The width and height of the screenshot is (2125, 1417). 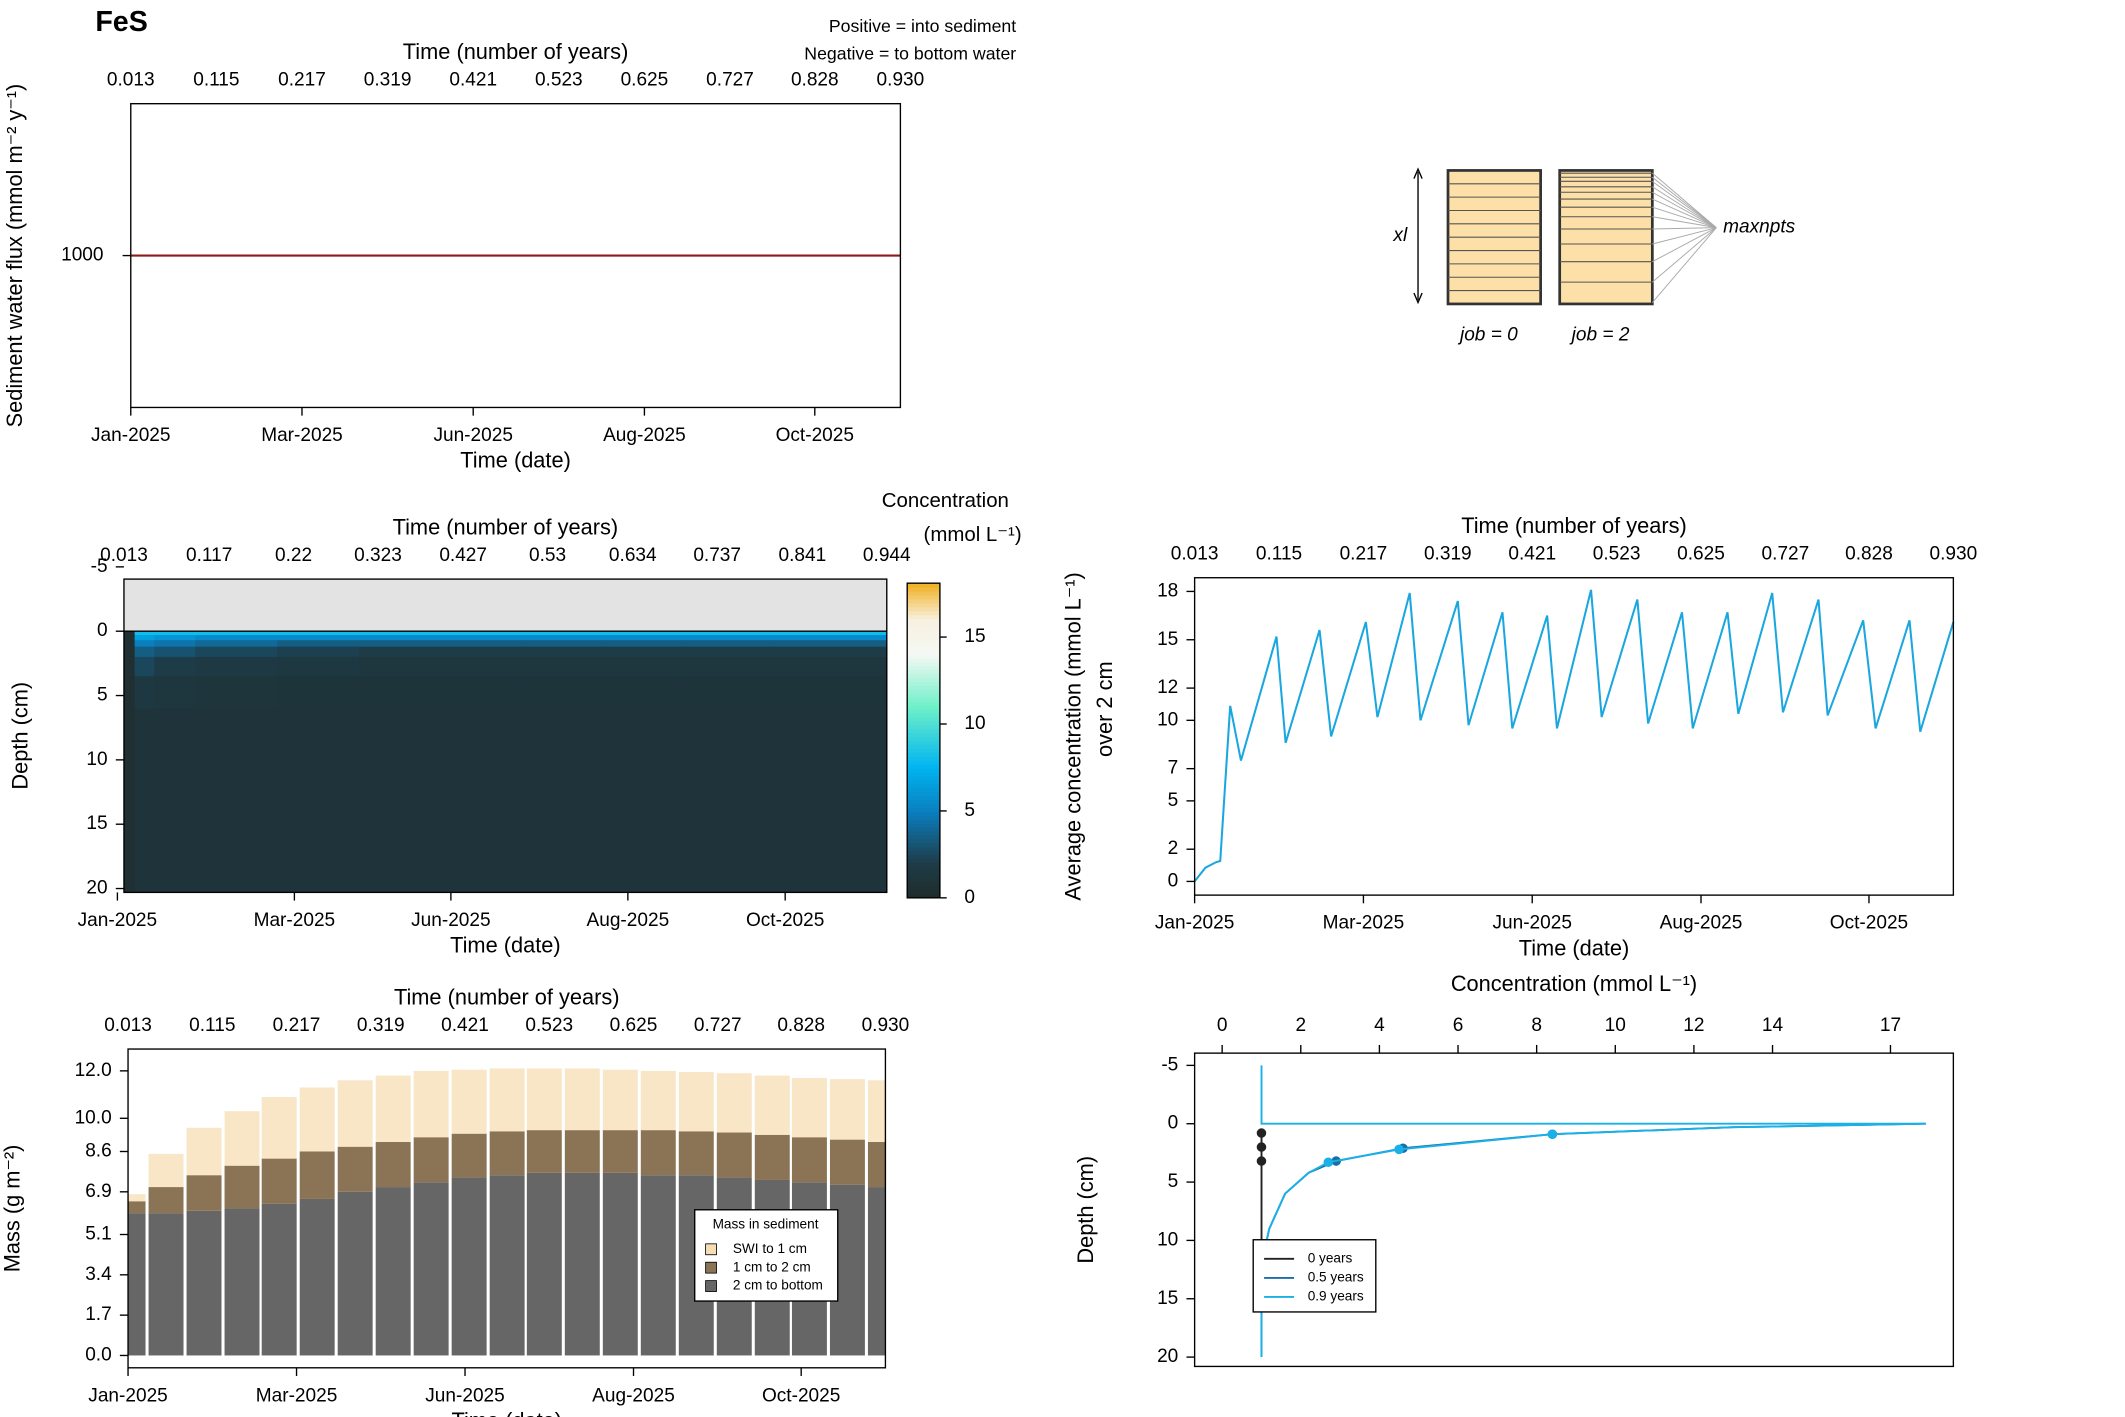 What do you see at coordinates (717, 555) in the screenshot?
I see `x2-tick-label: 0.737` at bounding box center [717, 555].